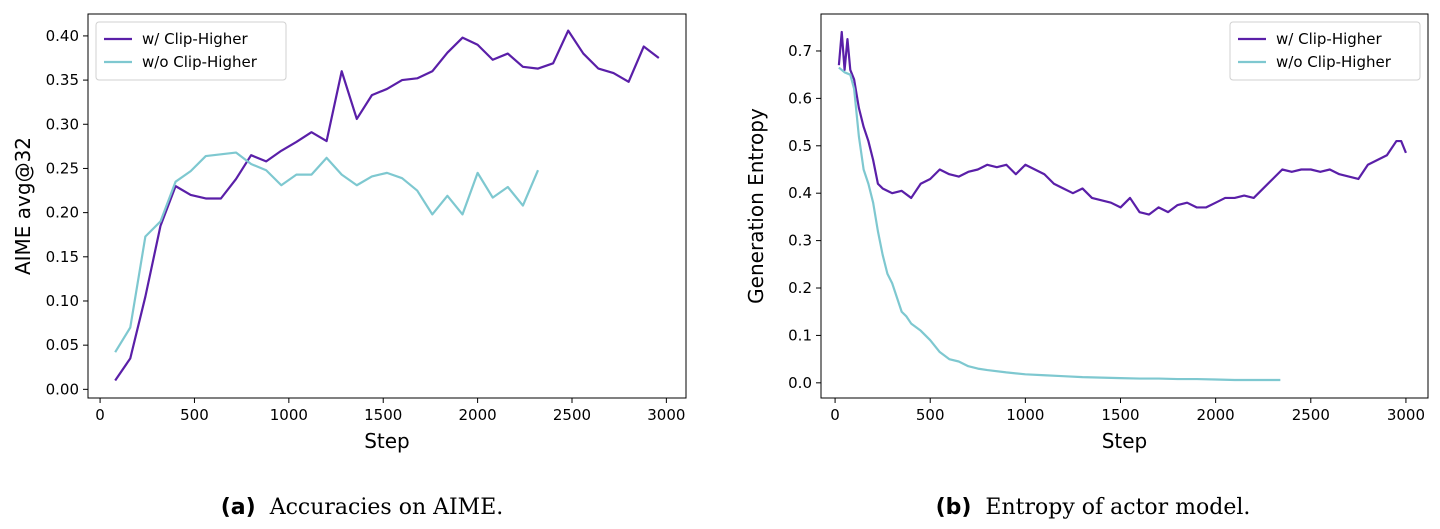 This screenshot has height=529, width=1440. Describe the element at coordinates (62, 80) in the screenshot. I see `y-tick-label: 0.35` at that location.